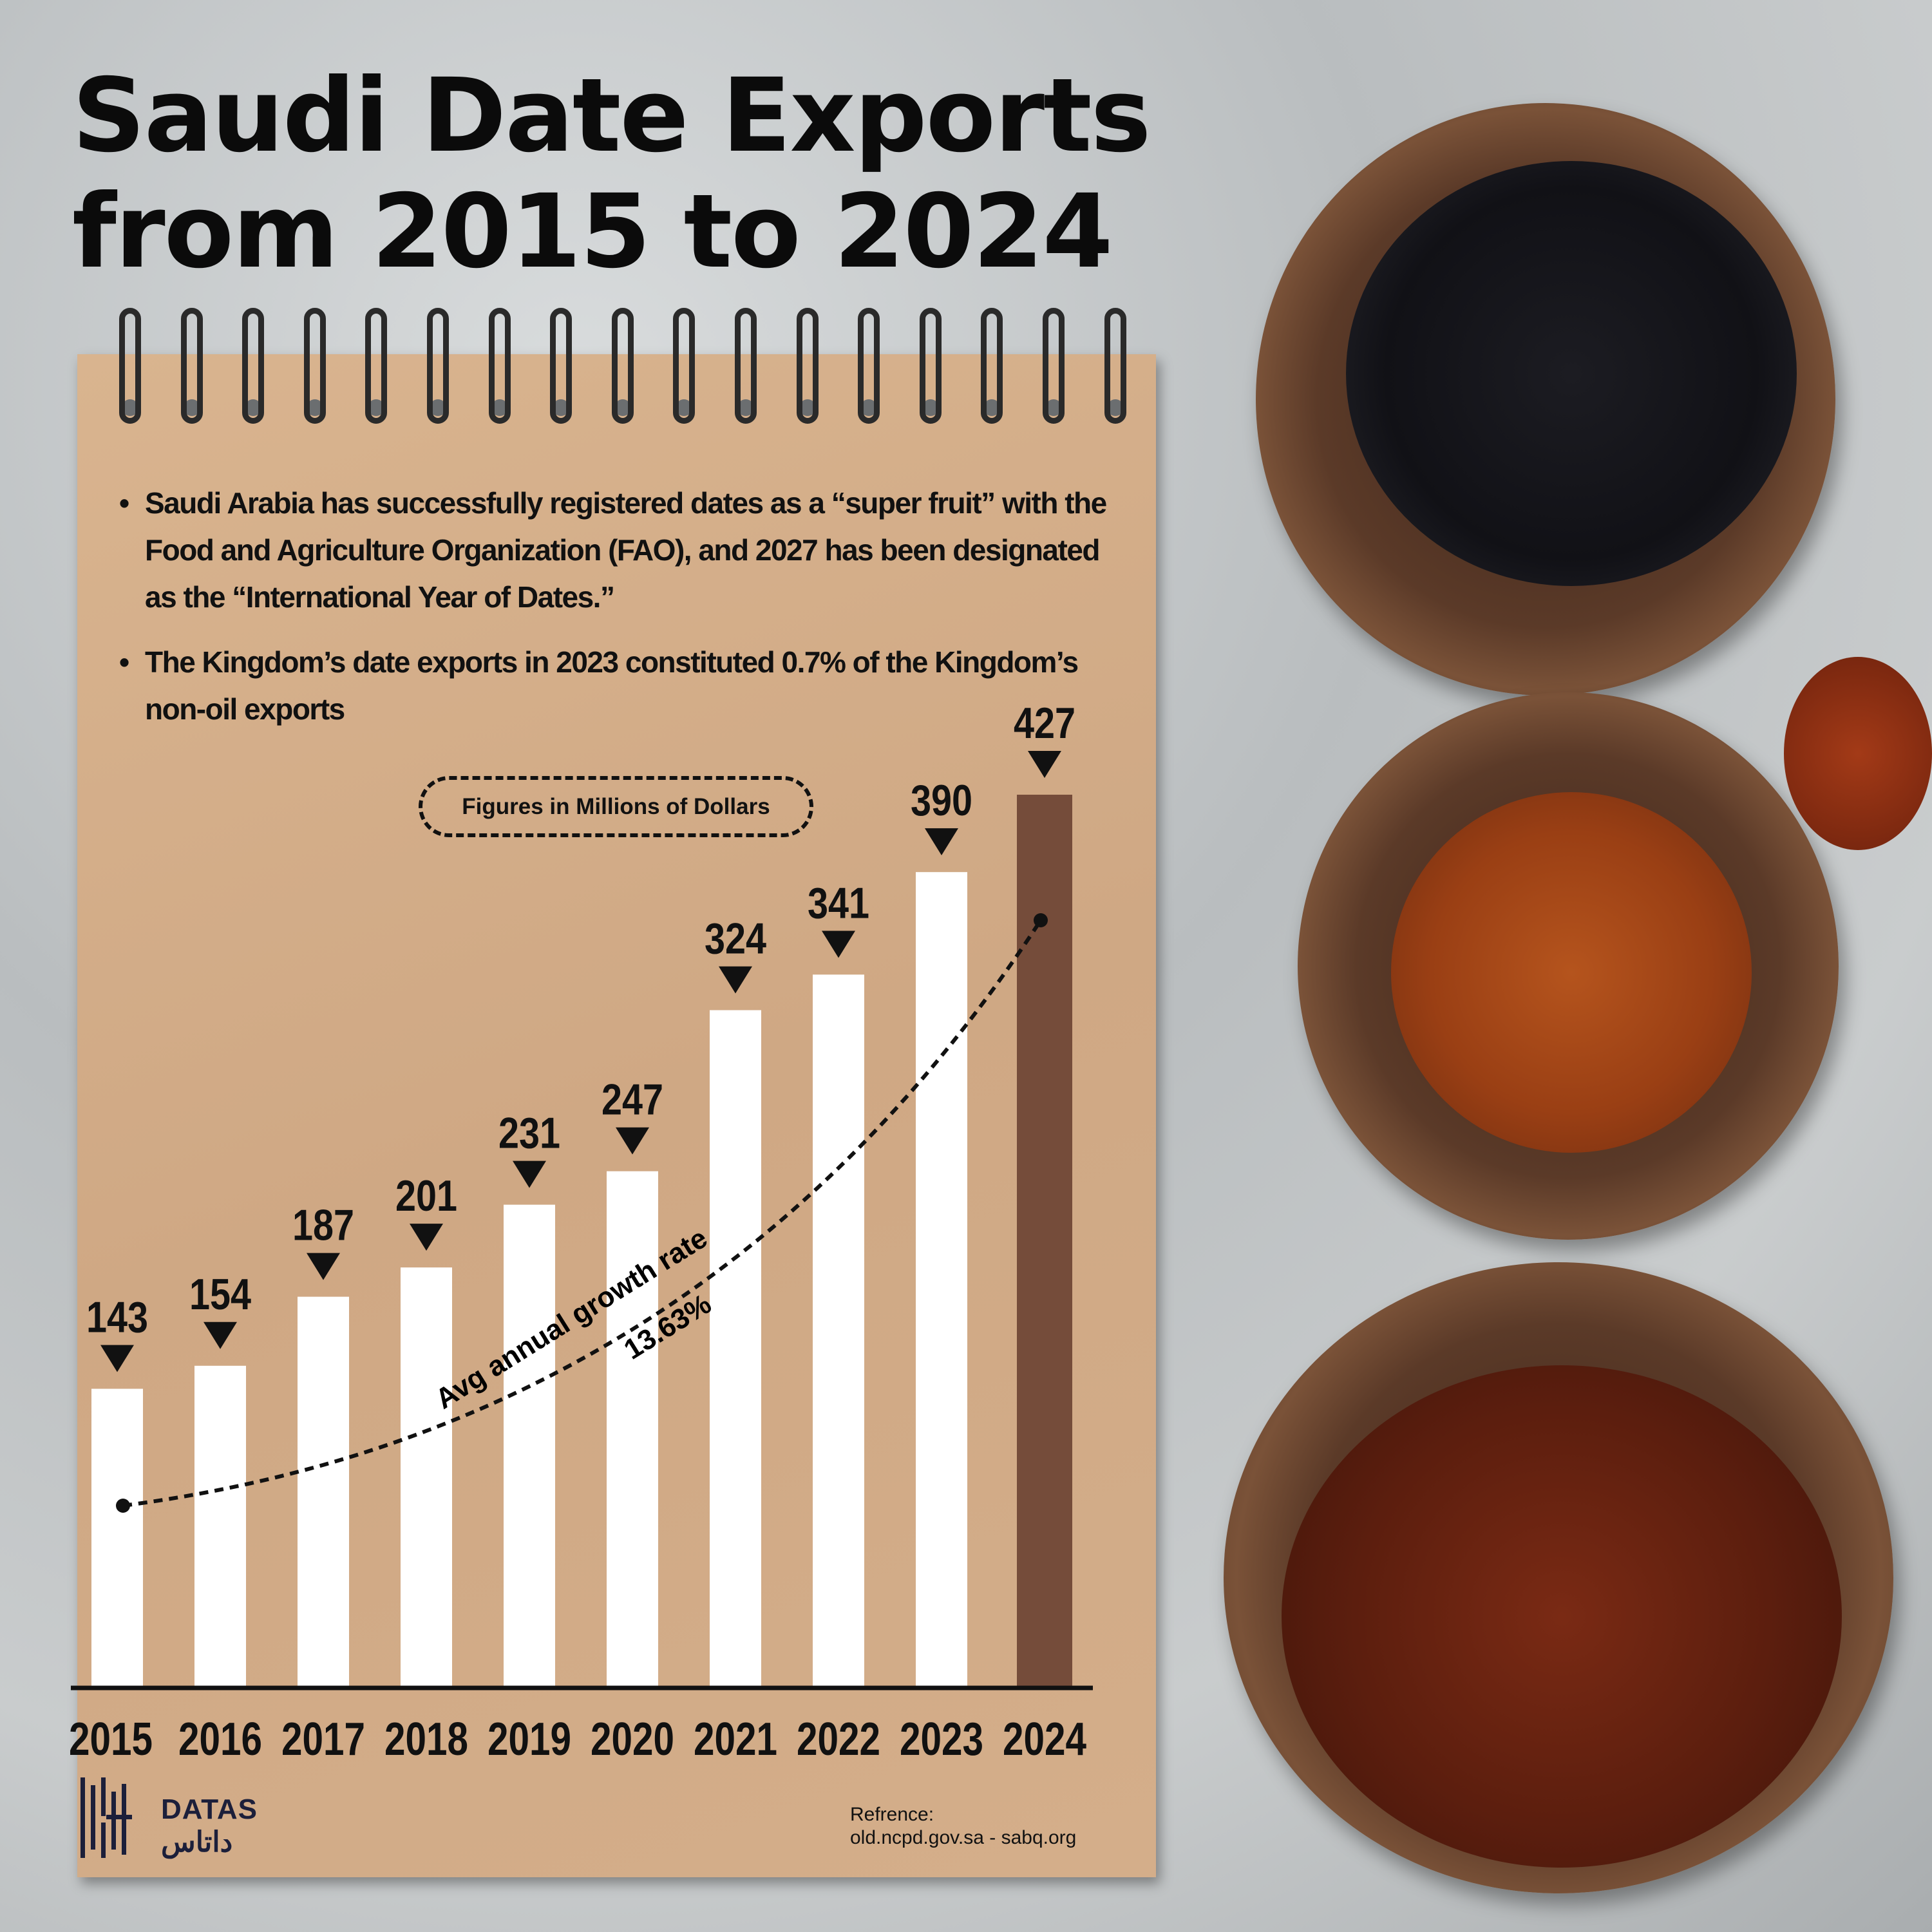 The width and height of the screenshot is (1932, 1932). What do you see at coordinates (632, 1099) in the screenshot?
I see `value-label: 247` at bounding box center [632, 1099].